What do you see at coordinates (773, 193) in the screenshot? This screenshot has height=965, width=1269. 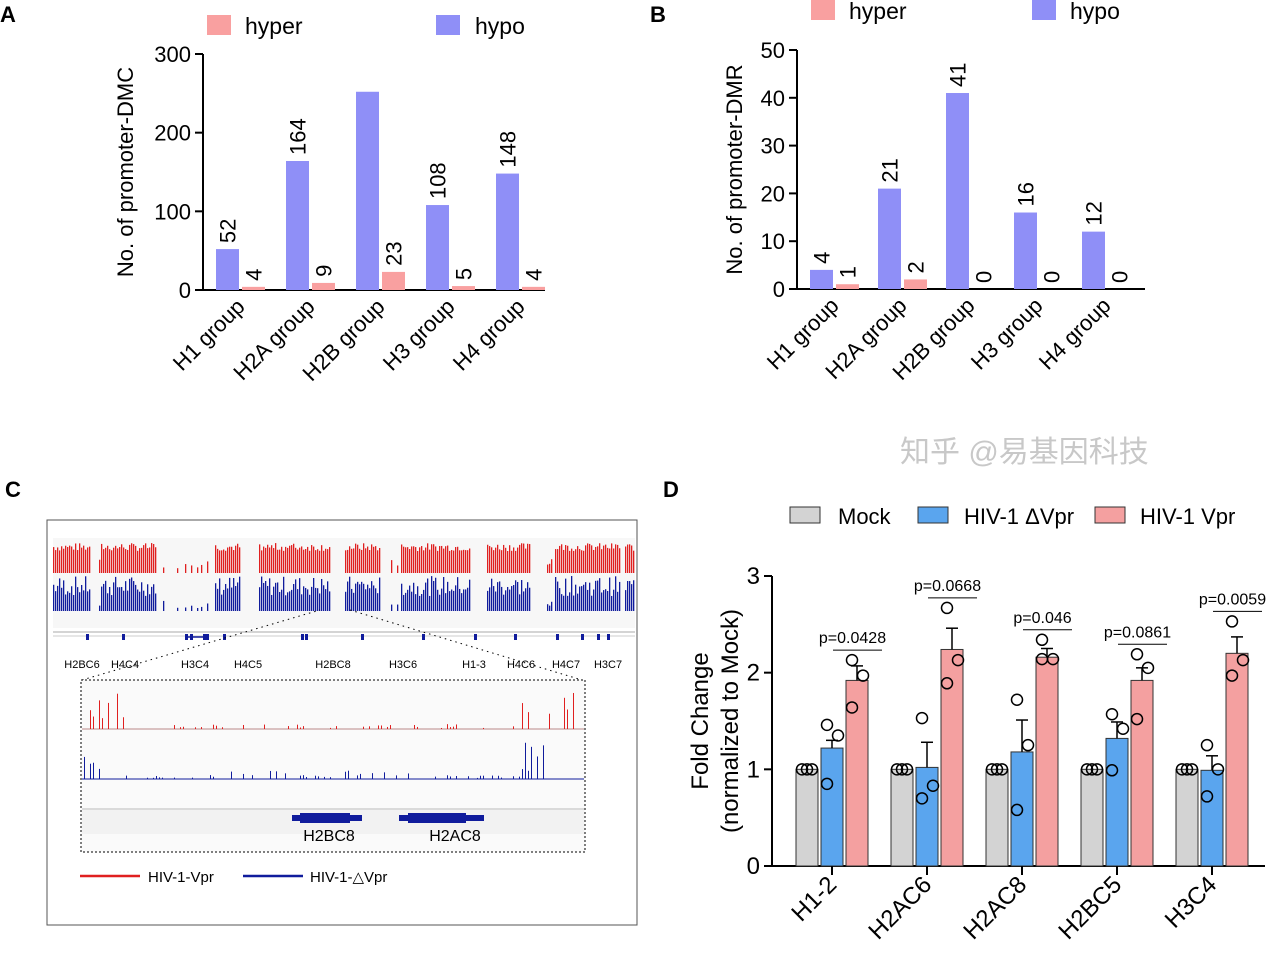 I see `y-tick-label: 20` at bounding box center [773, 193].